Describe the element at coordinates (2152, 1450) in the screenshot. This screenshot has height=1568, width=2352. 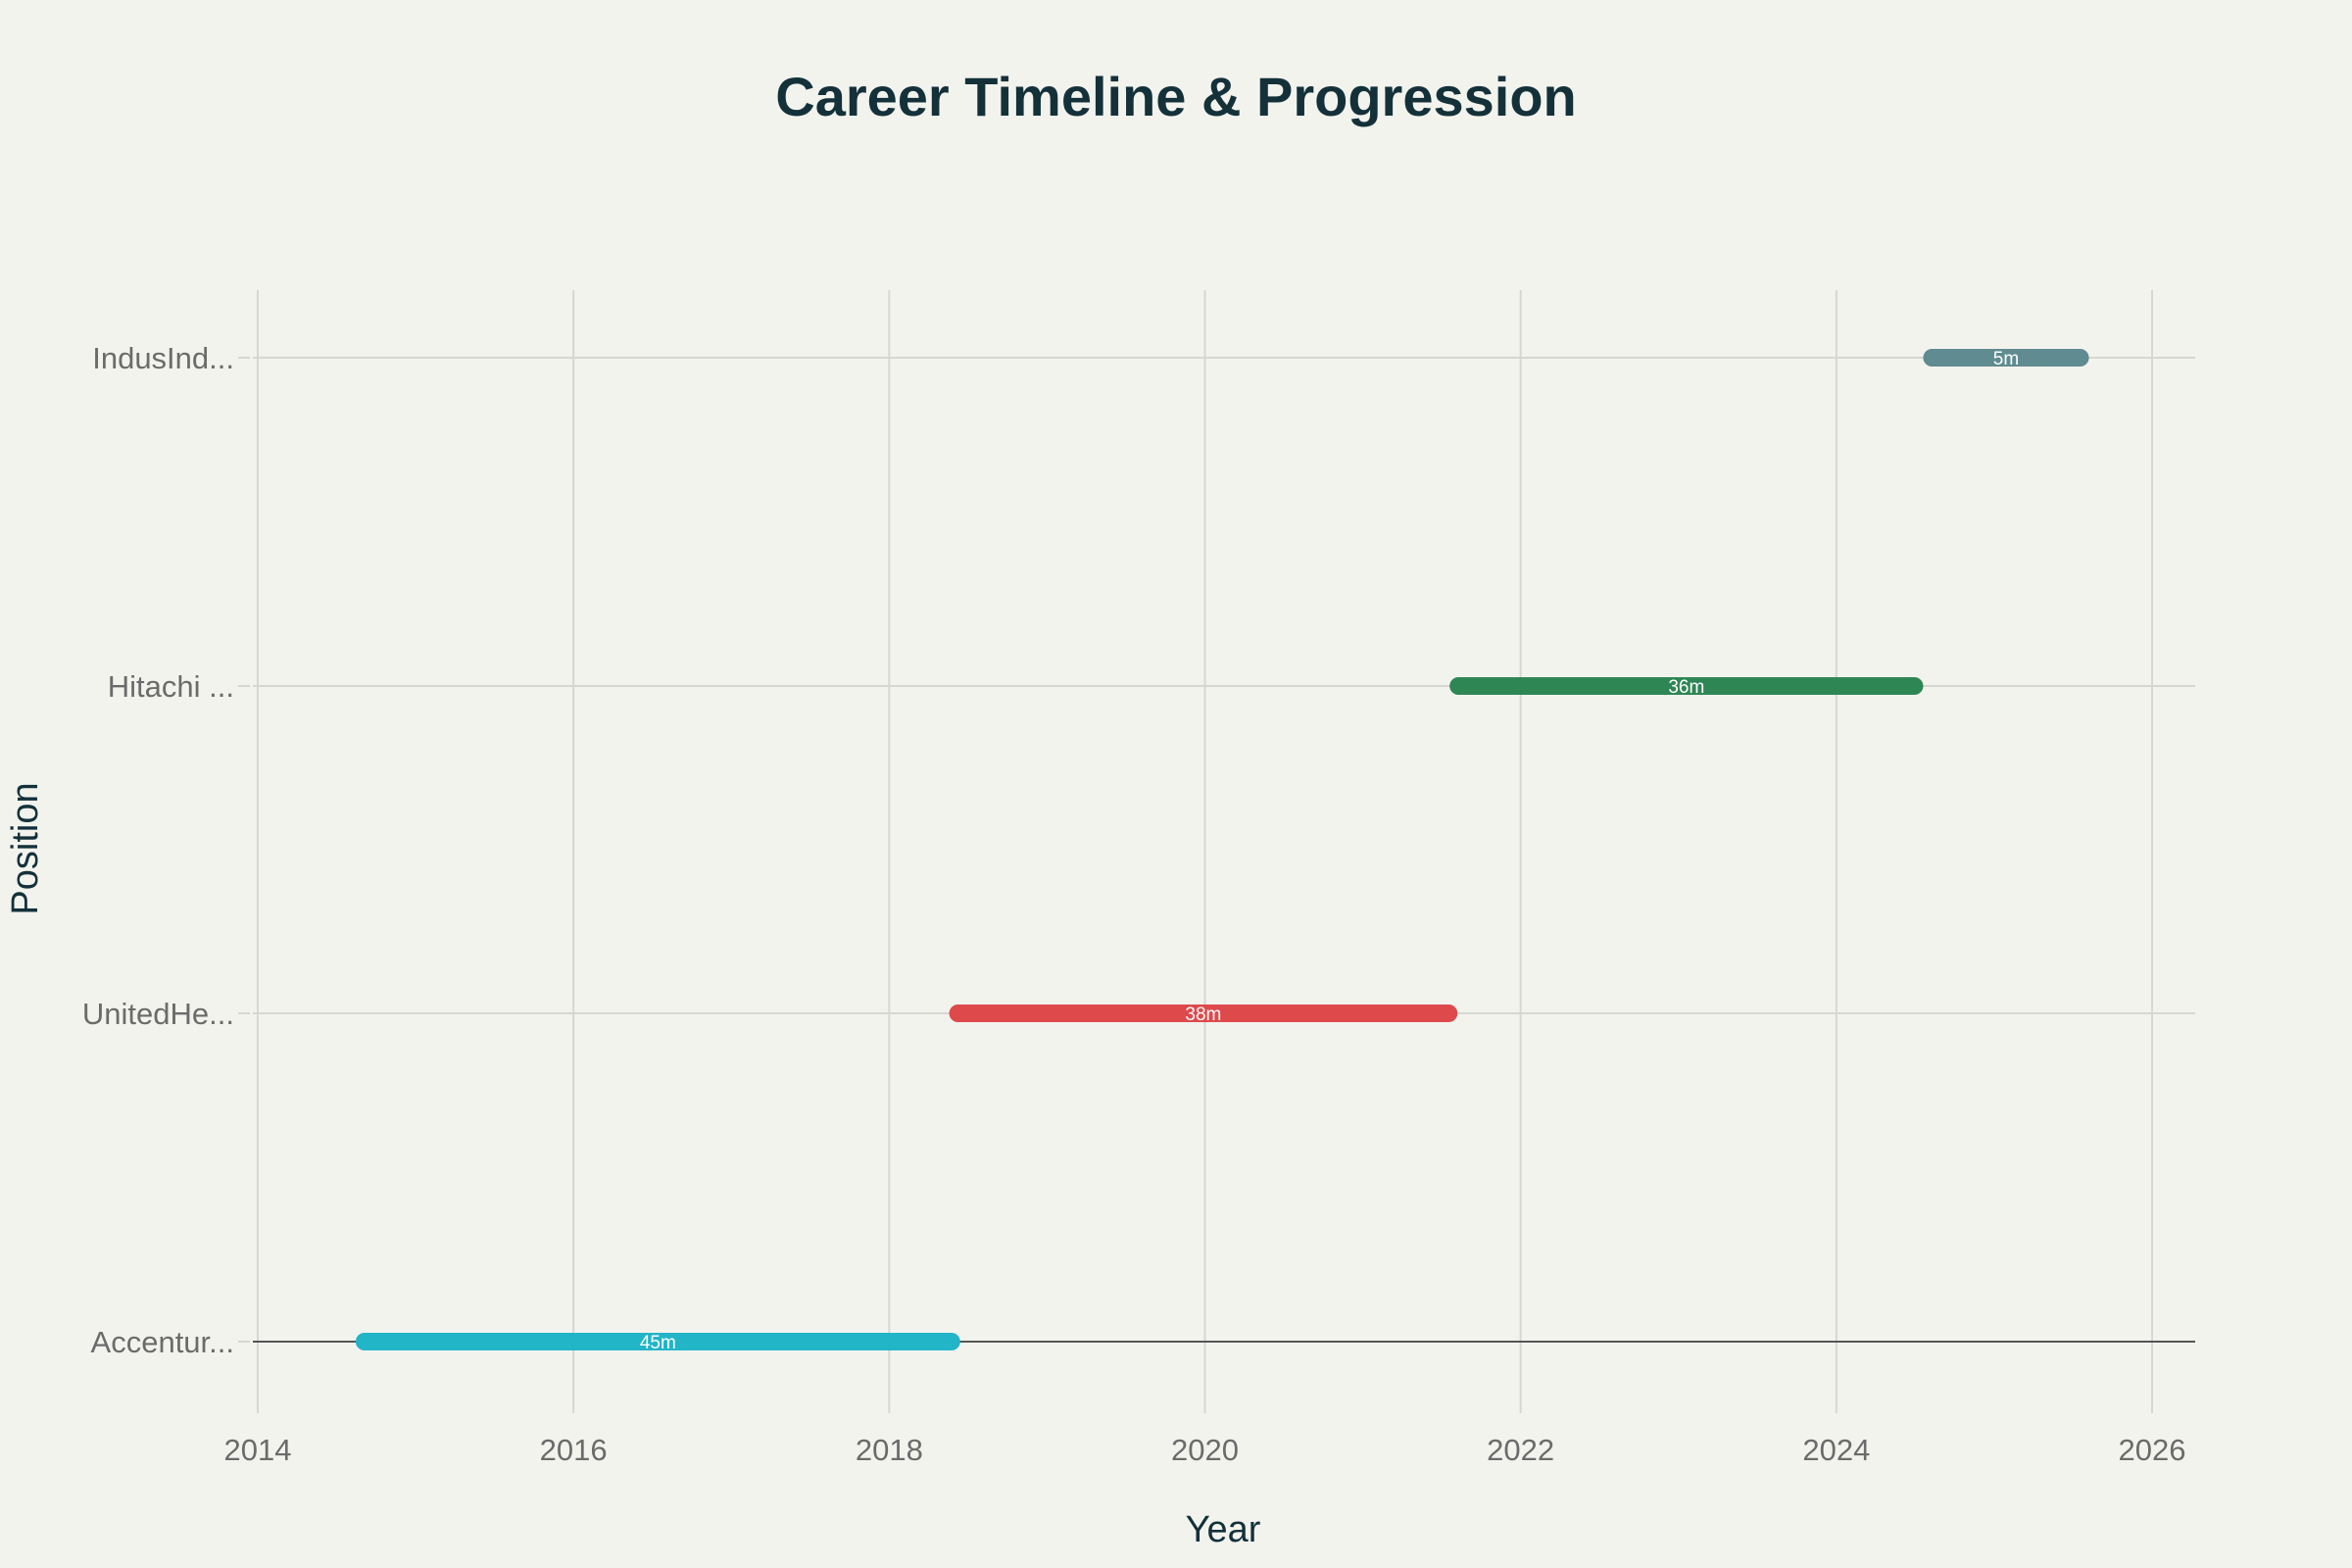
I see `x-tick-label: 2026` at that location.